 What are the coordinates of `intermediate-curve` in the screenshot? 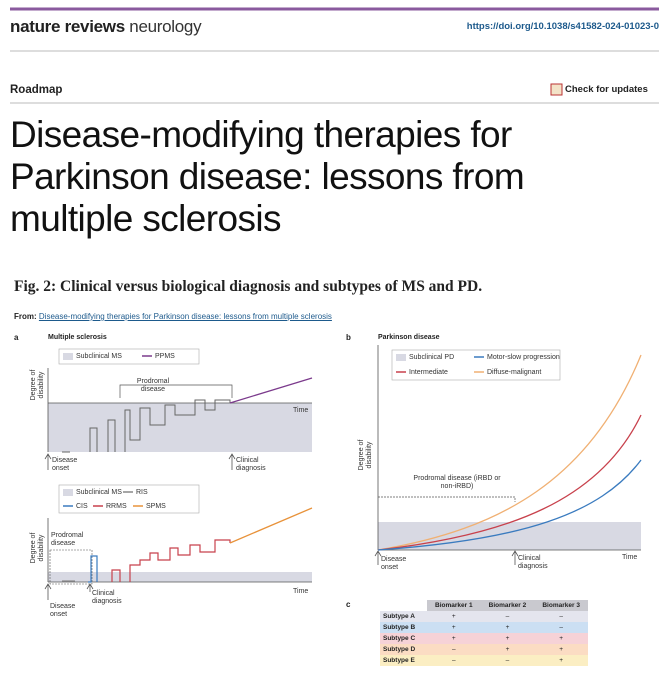 It's located at (509, 482).